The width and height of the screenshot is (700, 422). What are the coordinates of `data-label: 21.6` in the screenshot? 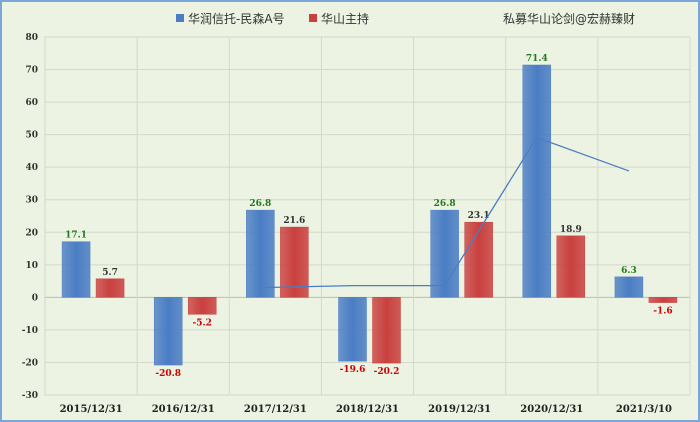 It's located at (294, 221).